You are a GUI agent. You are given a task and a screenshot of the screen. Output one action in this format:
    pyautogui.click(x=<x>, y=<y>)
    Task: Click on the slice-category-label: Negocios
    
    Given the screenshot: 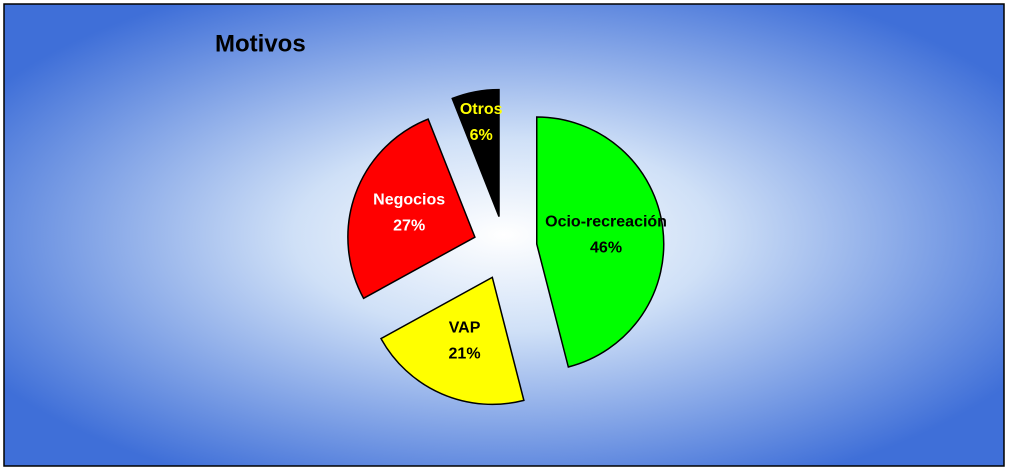 What is the action you would take?
    pyautogui.click(x=409, y=200)
    